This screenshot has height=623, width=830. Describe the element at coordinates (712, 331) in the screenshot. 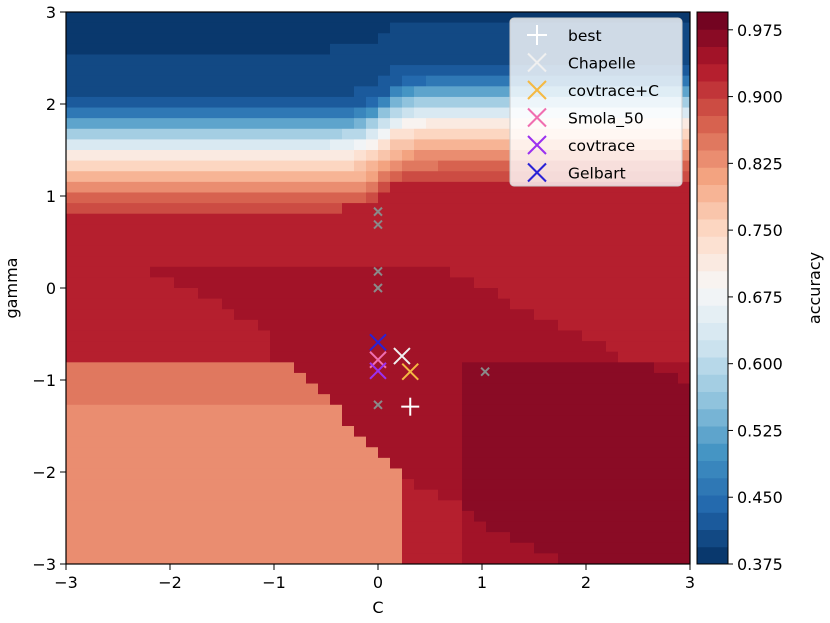

I see `colorbar-band` at that location.